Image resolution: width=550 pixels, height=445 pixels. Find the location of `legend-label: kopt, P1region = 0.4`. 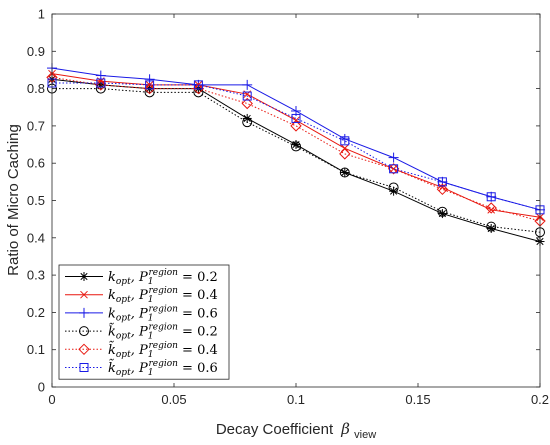

legend-label: kopt, P1region = 0.4 is located at coordinates (163, 295).